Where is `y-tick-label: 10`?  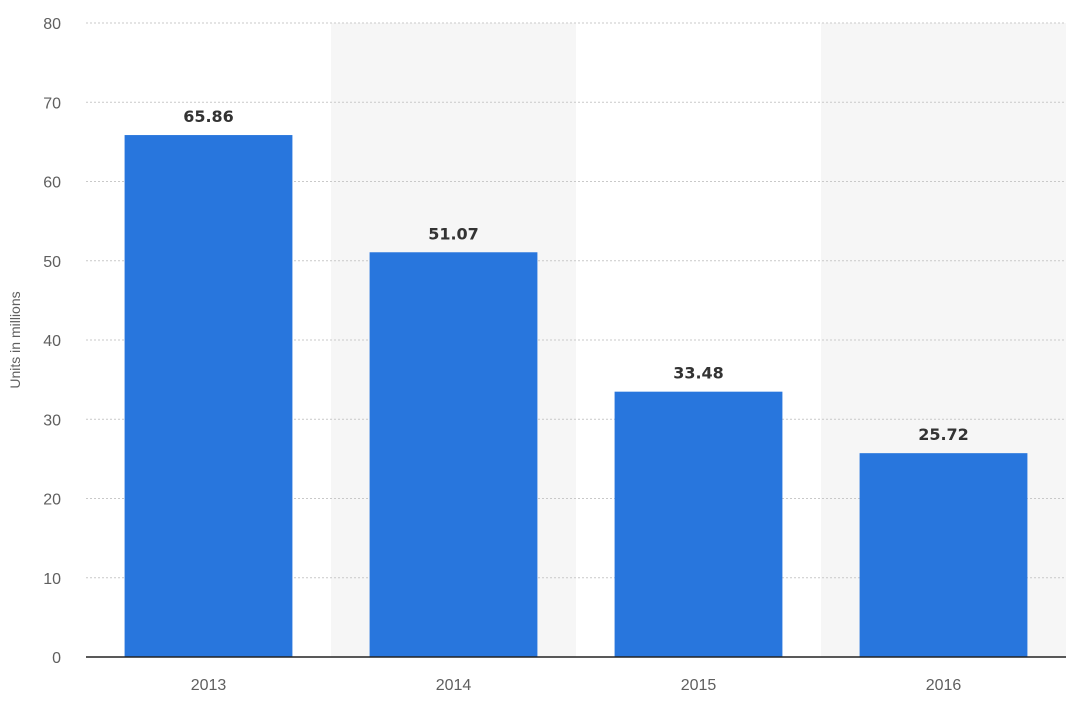 y-tick-label: 10 is located at coordinates (52, 579).